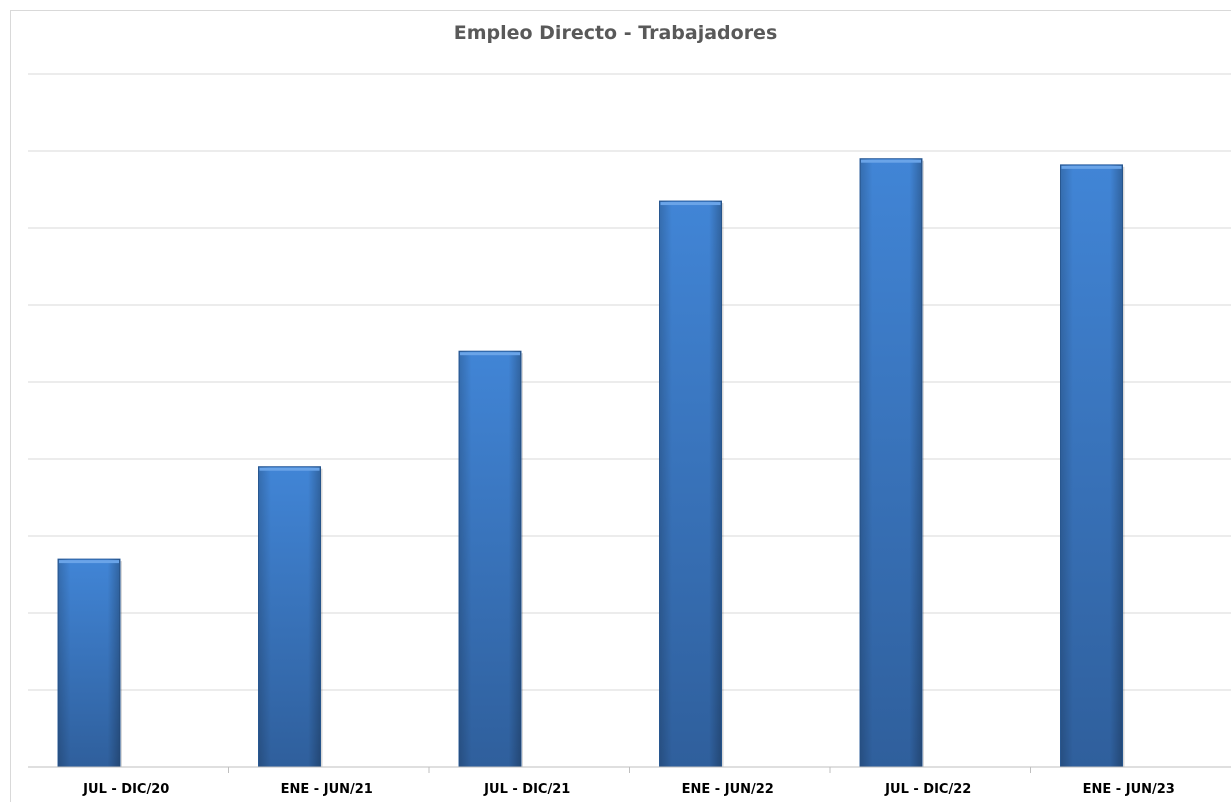 The height and width of the screenshot is (802, 1231). I want to click on chart-title: Empleo Directo - Trabajadores, so click(615, 33).